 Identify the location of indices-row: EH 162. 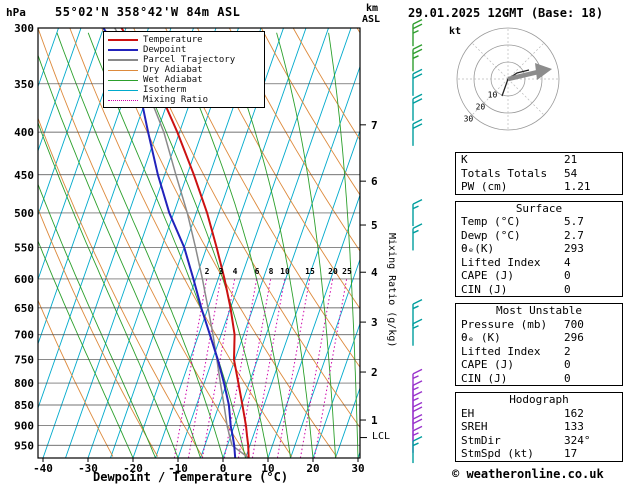
(539, 414).